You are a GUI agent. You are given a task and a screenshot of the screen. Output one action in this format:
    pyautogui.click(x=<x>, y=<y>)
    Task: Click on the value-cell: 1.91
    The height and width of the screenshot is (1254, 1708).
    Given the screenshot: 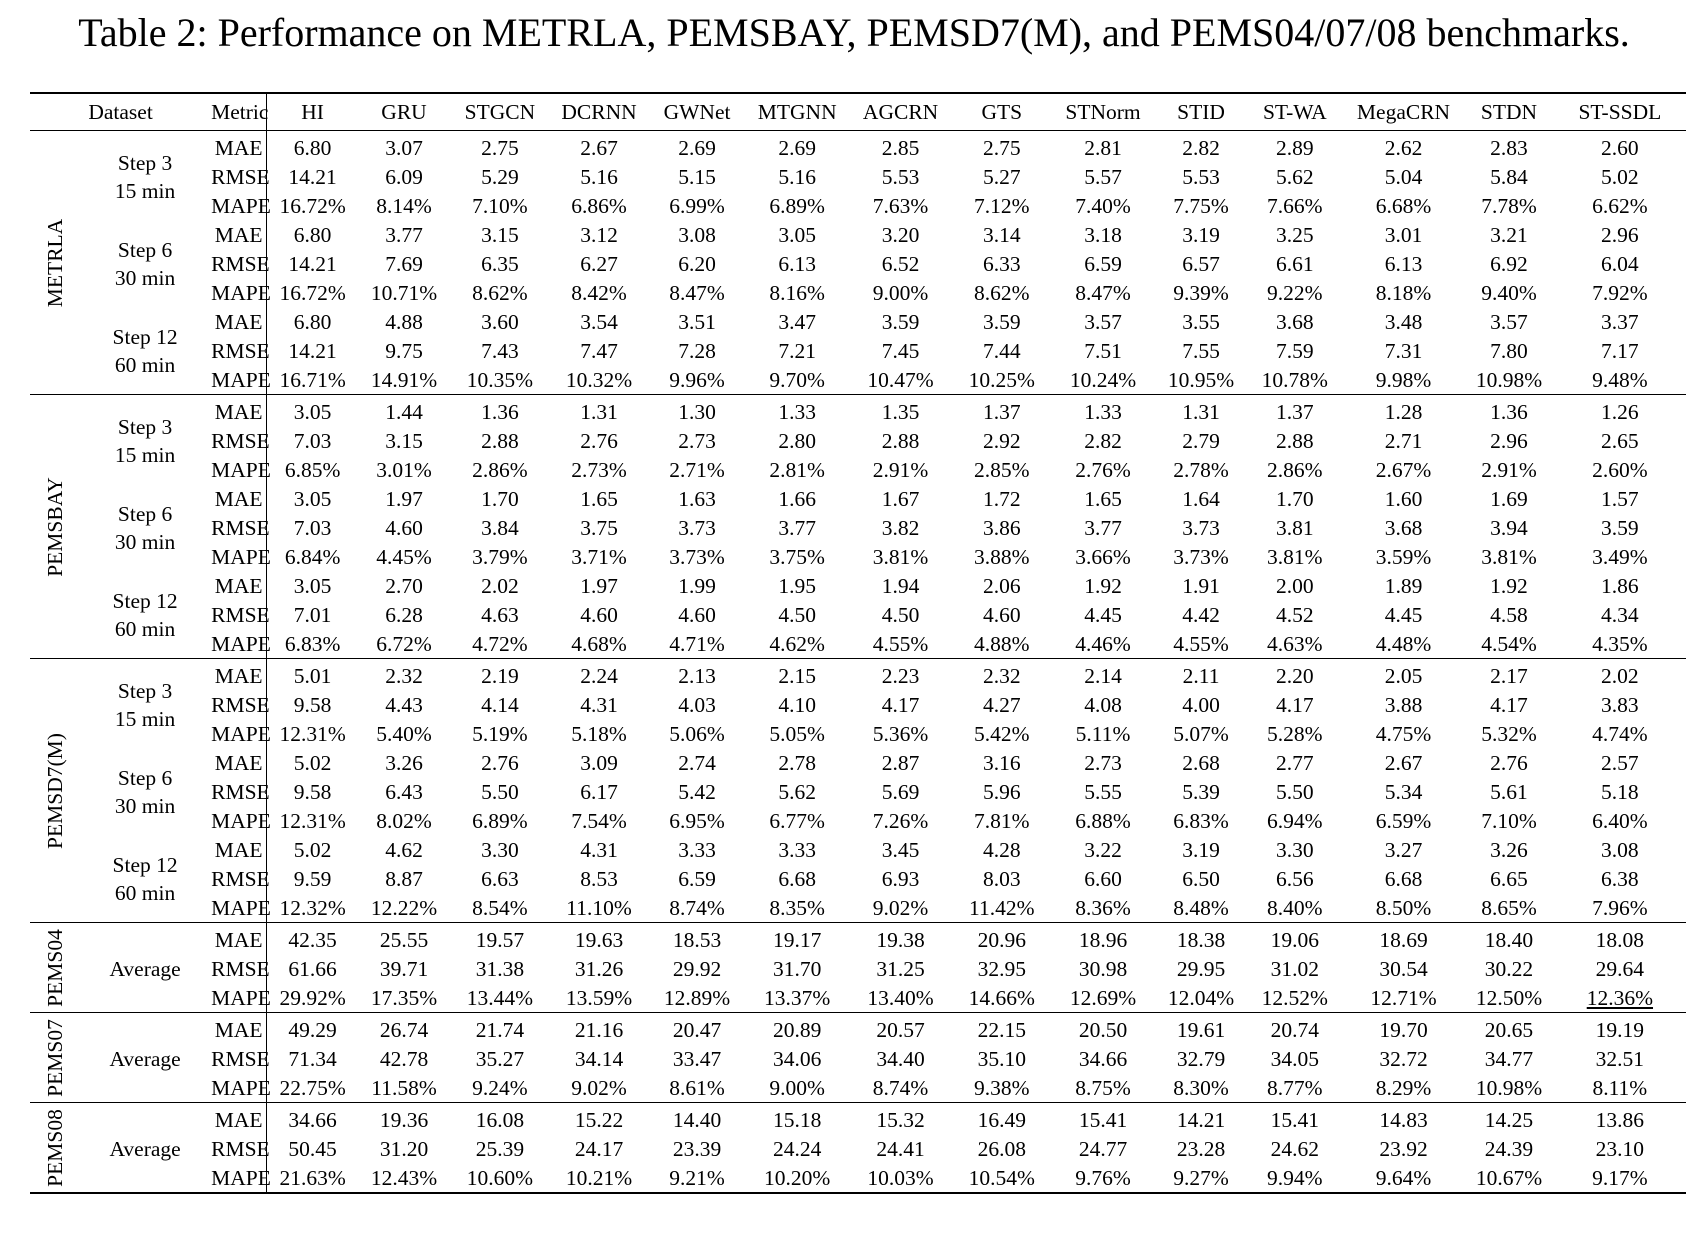 What is the action you would take?
    pyautogui.click(x=1201, y=585)
    